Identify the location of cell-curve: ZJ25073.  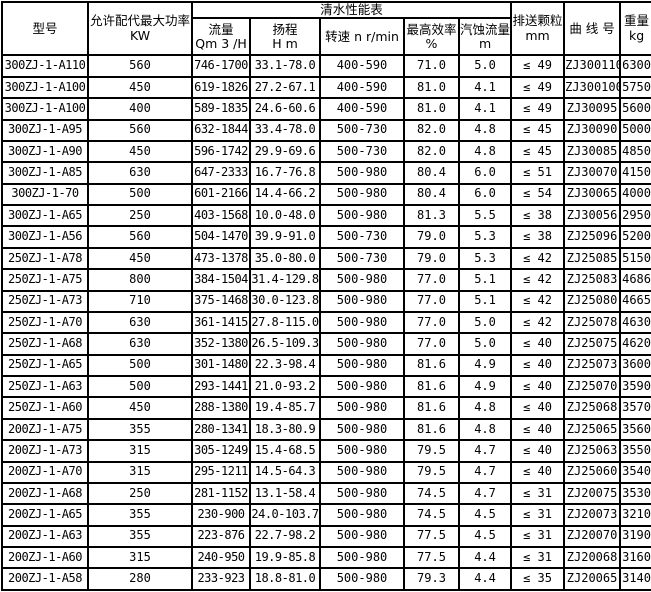
(592, 365).